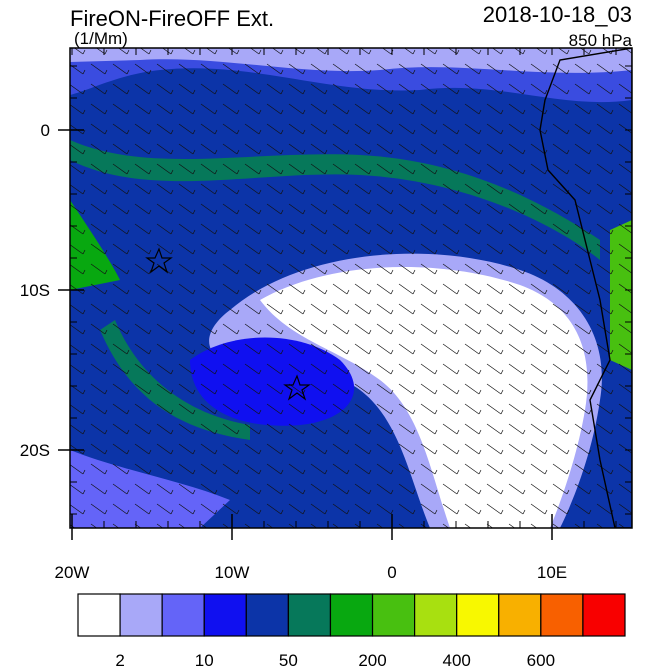 The height and width of the screenshot is (667, 650). I want to click on colorbar-label: 50, so click(288, 659).